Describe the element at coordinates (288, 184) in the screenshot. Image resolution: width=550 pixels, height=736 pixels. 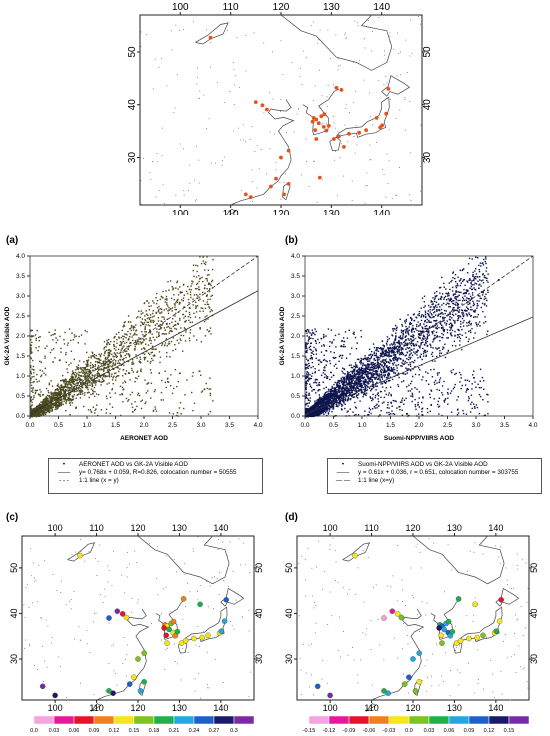
I see `site-marker` at that location.